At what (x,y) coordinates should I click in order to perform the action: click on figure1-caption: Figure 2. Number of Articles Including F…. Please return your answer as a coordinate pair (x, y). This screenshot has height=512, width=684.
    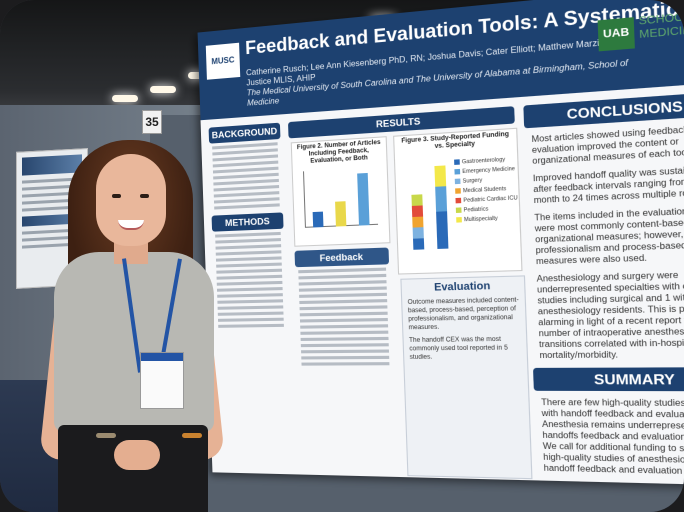
    Looking at the image, I should click on (339, 153).